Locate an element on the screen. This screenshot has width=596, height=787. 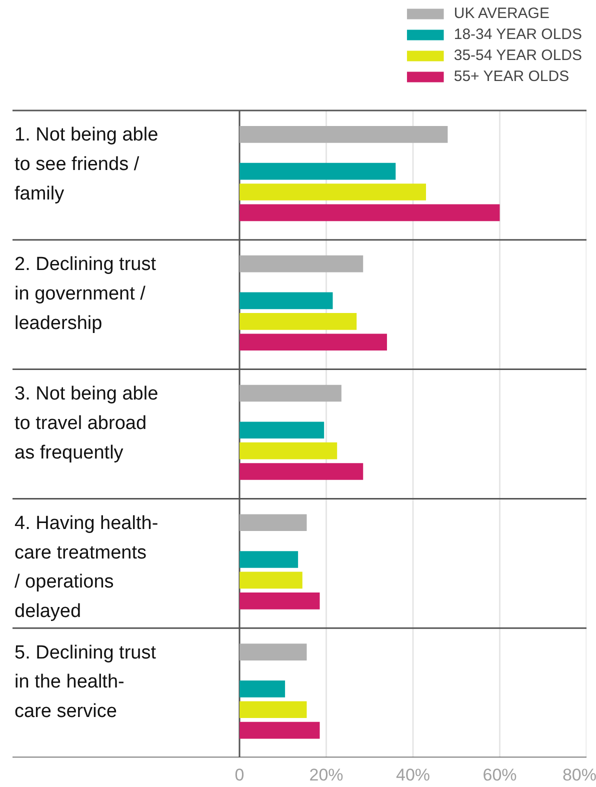
y-tick-label: 1. Not being able to see friends / family is located at coordinates (86, 164).